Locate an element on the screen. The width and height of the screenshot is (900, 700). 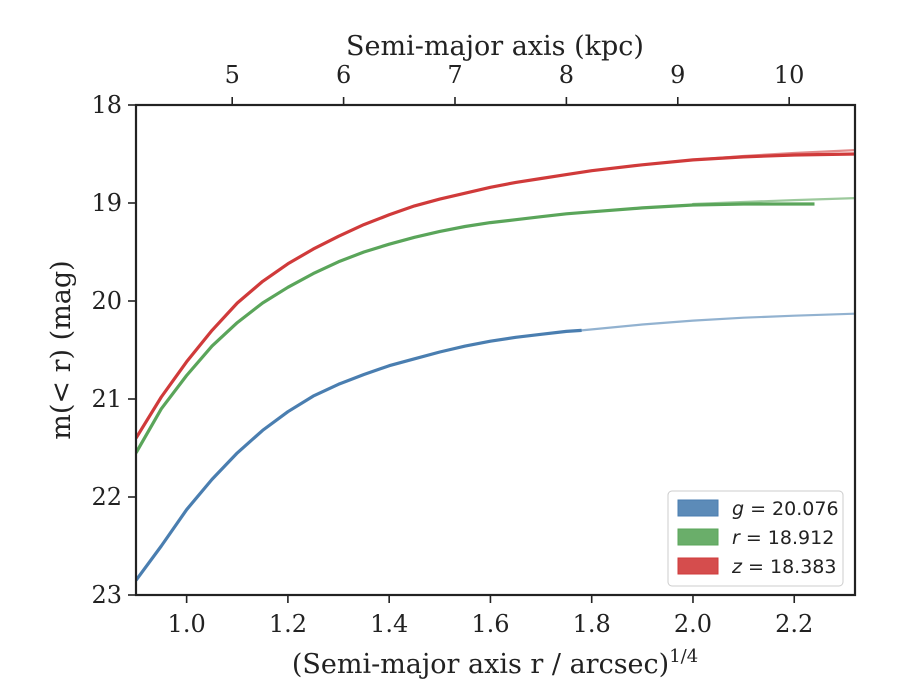
top-axis-ticks: 5 6 7 8 9 10 is located at coordinates (515, 83).